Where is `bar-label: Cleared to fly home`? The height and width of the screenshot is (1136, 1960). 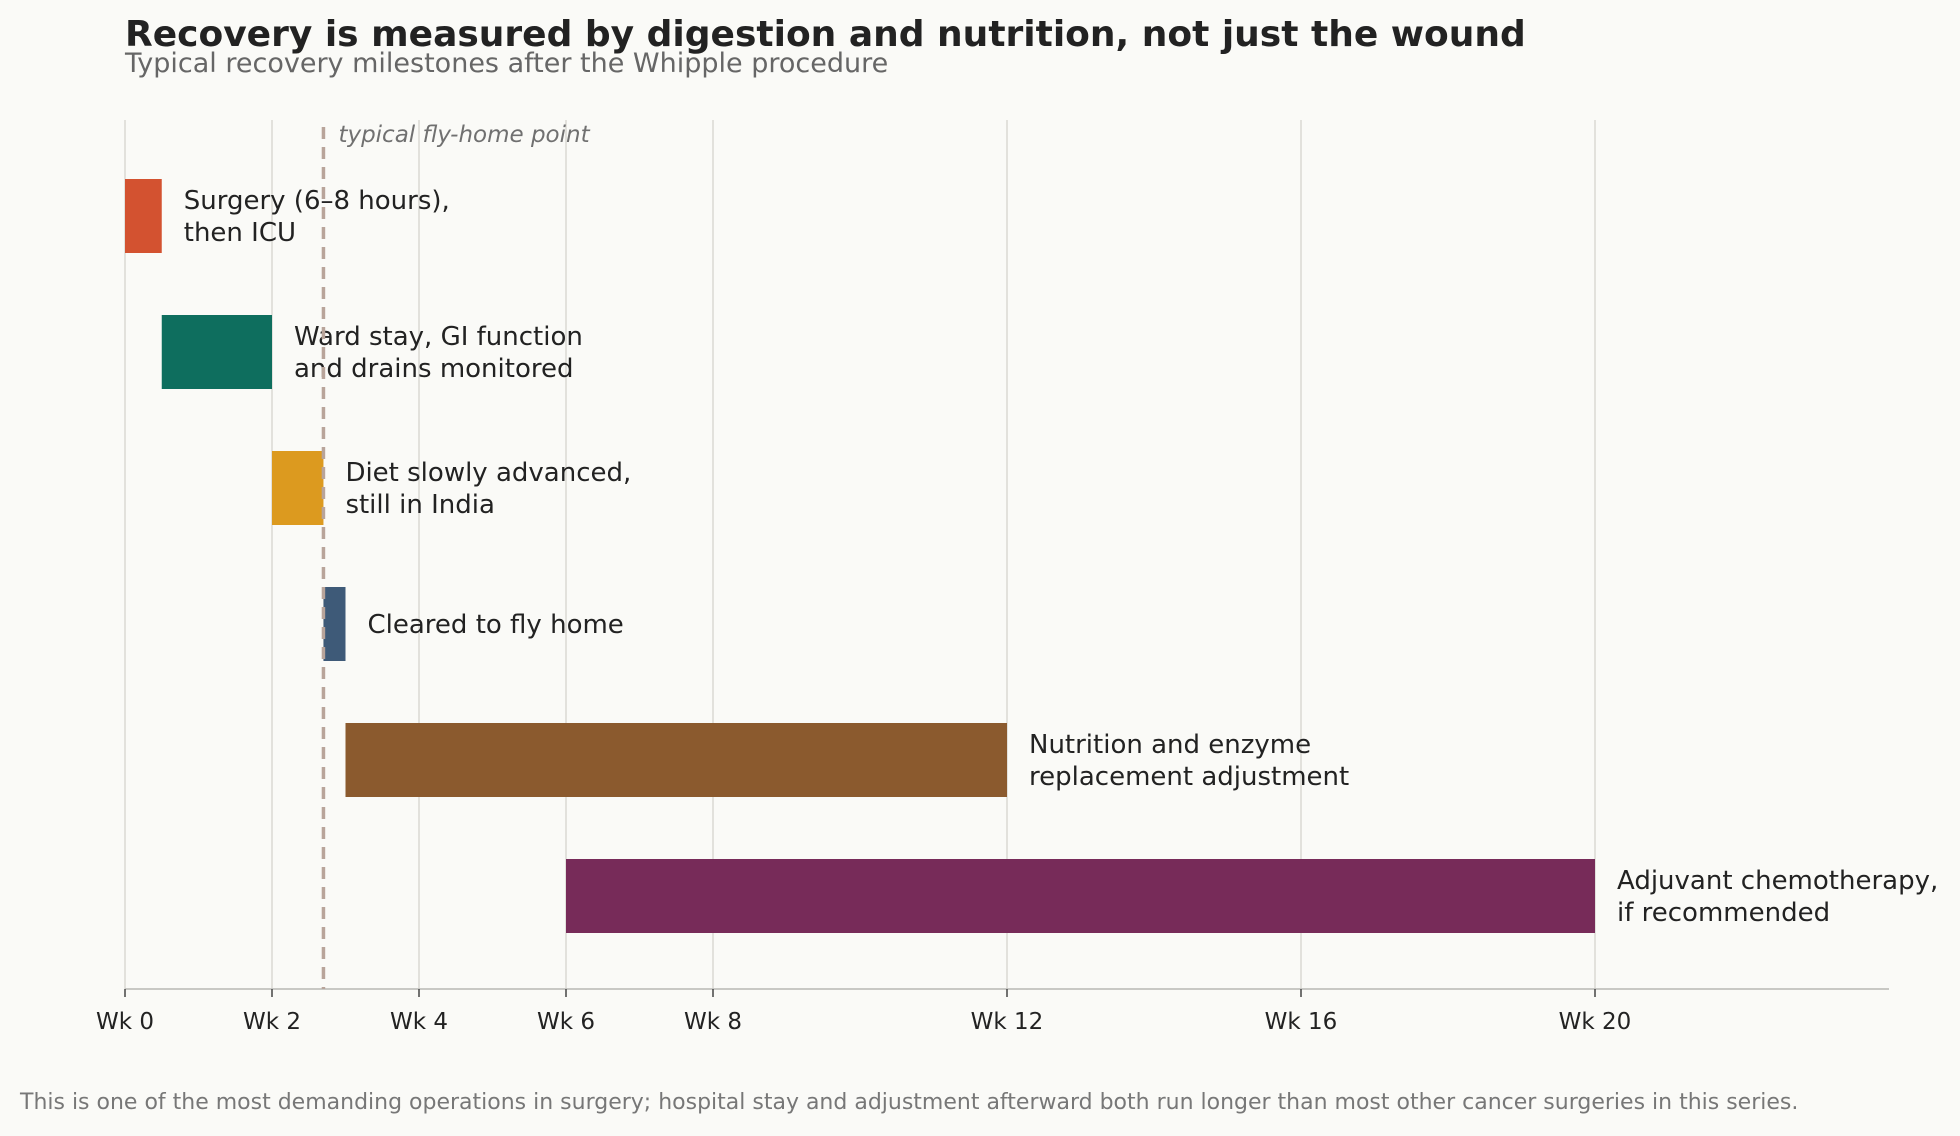
bar-label: Cleared to fly home is located at coordinates (496, 625).